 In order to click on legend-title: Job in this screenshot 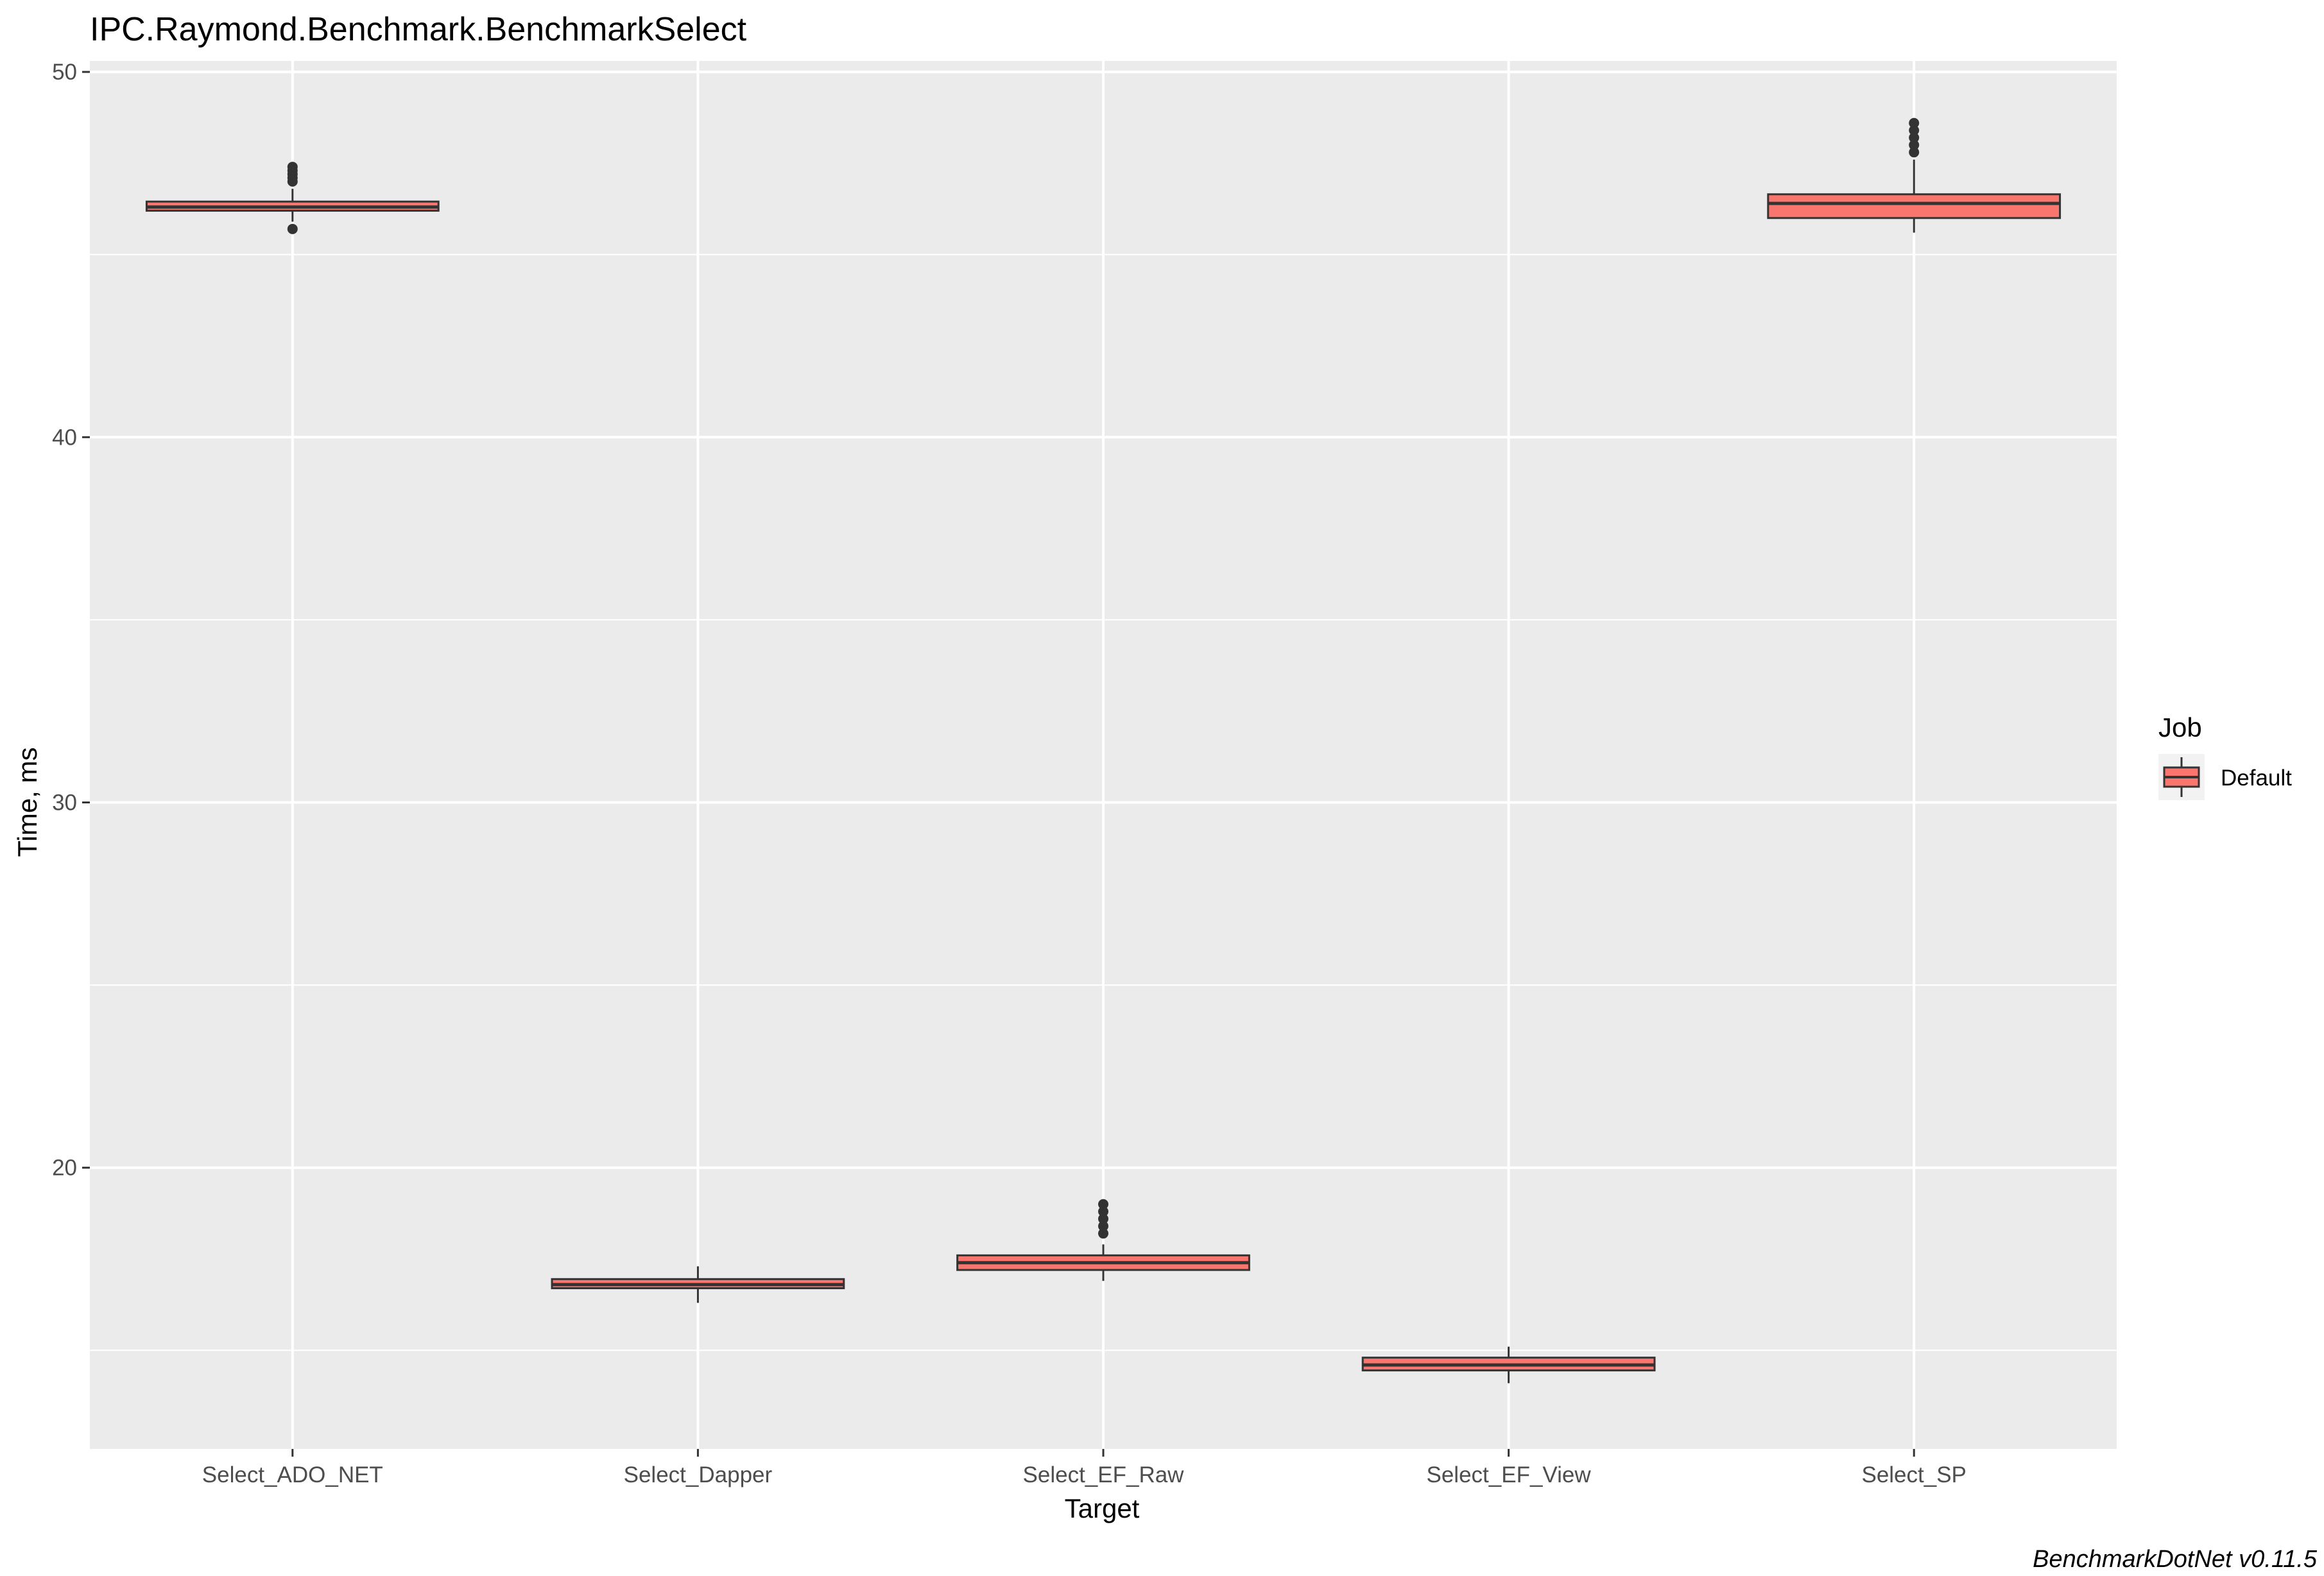, I will do `click(2180, 727)`.